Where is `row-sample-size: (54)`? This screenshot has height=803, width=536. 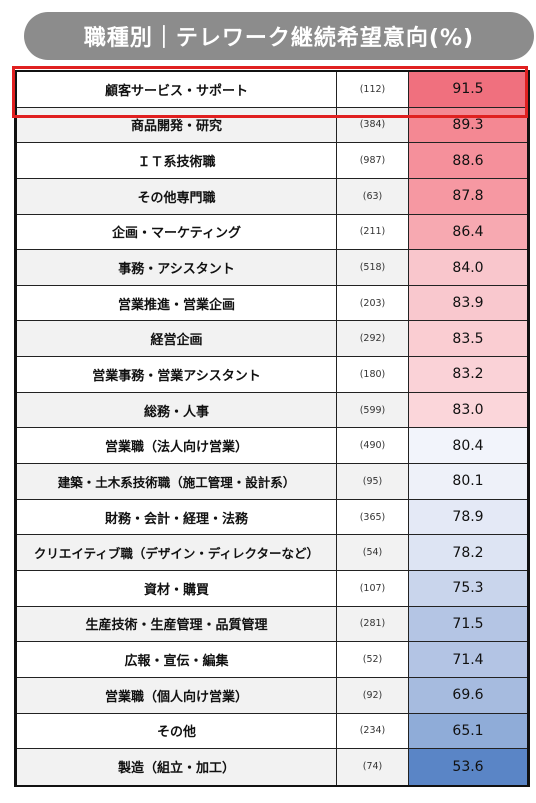
row-sample-size: (54) is located at coordinates (373, 552).